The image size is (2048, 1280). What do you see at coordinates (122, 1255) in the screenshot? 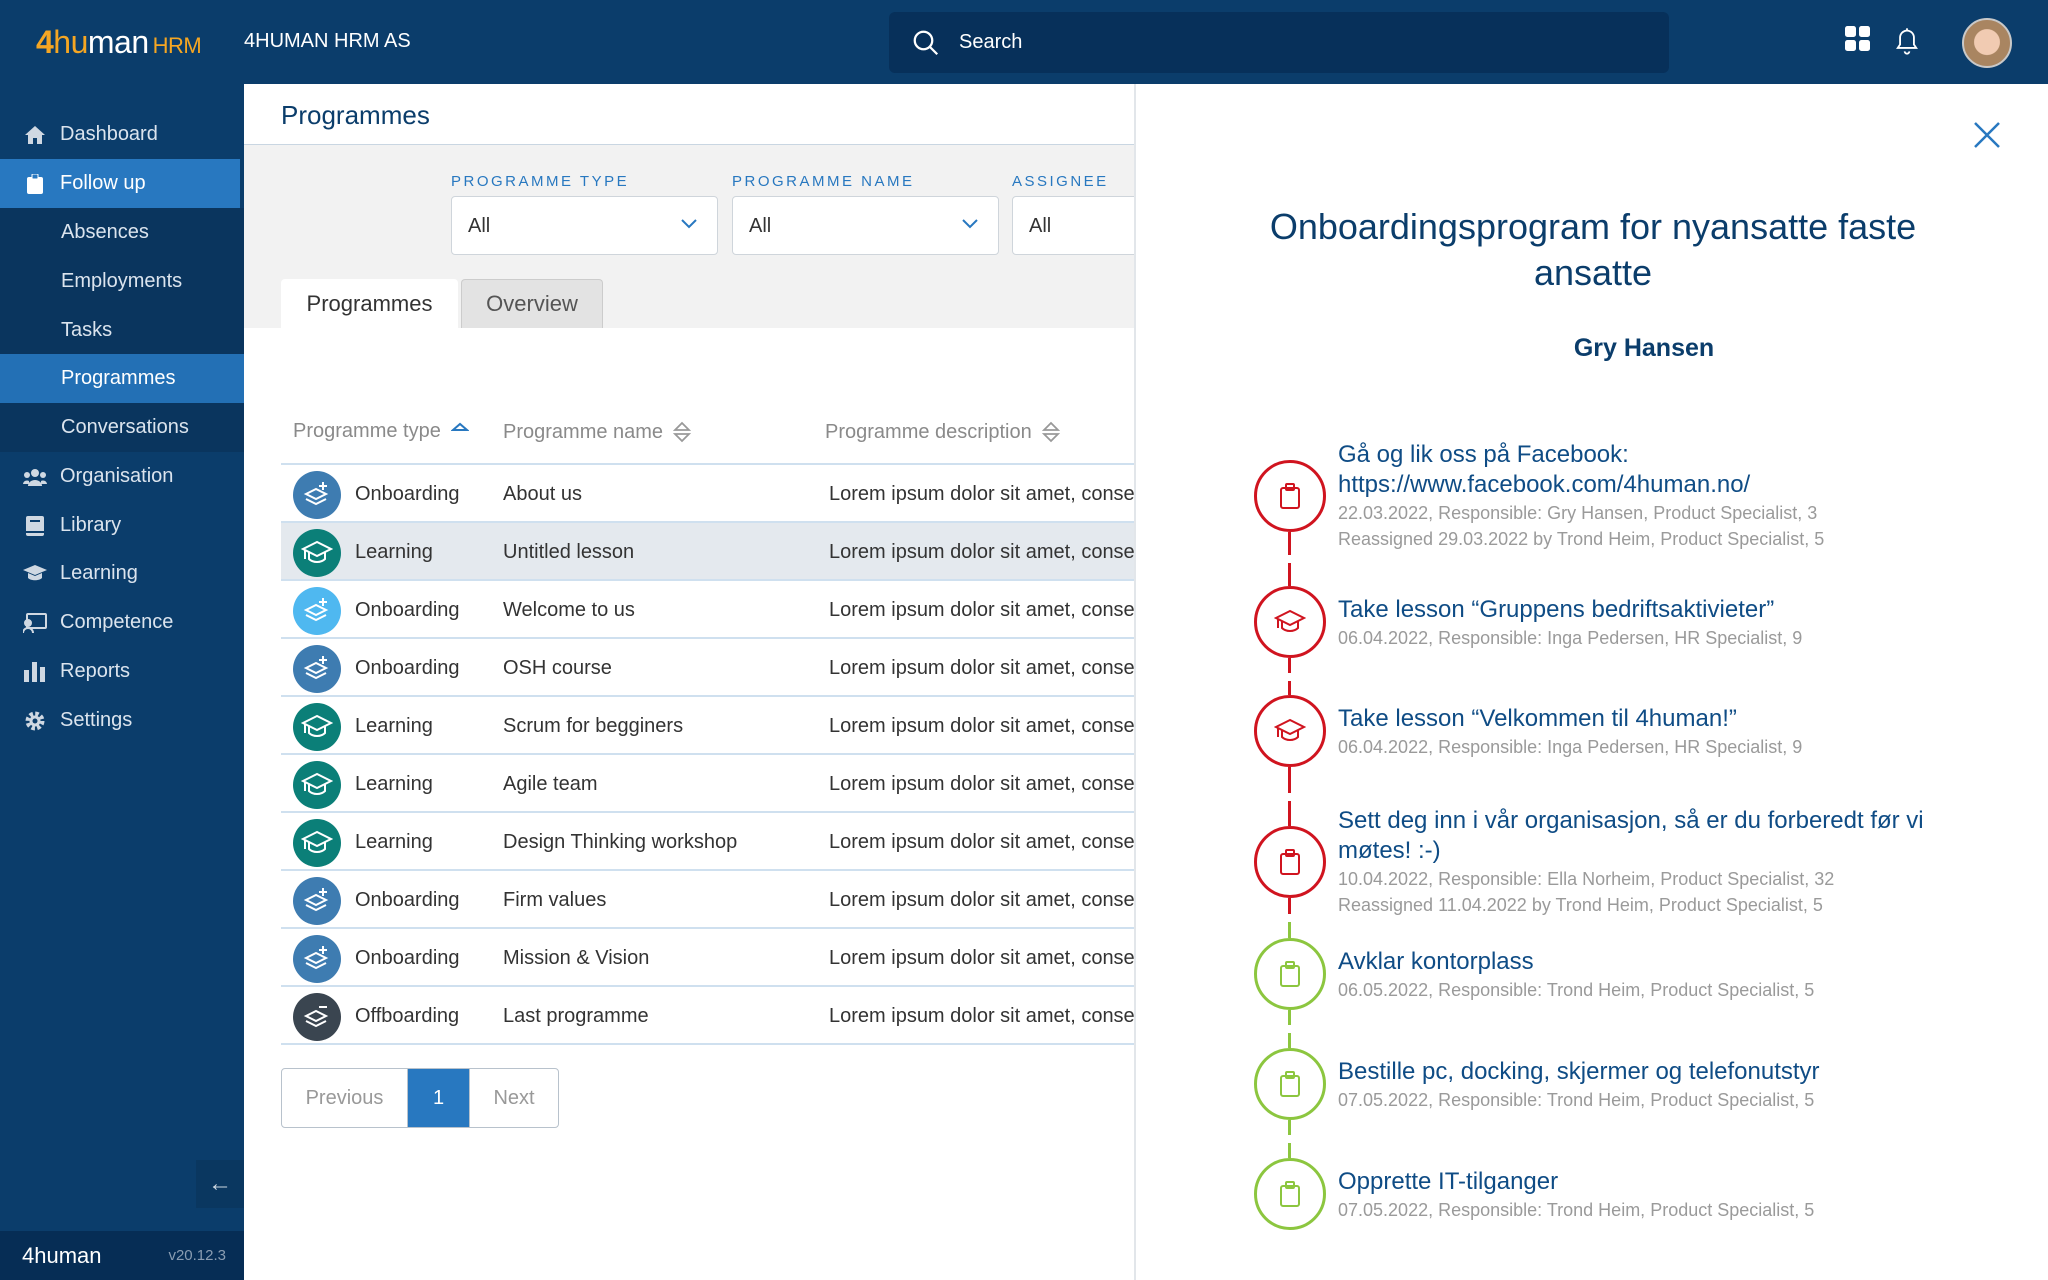
I see `sidebar-footer: 4human v20.12.3` at bounding box center [122, 1255].